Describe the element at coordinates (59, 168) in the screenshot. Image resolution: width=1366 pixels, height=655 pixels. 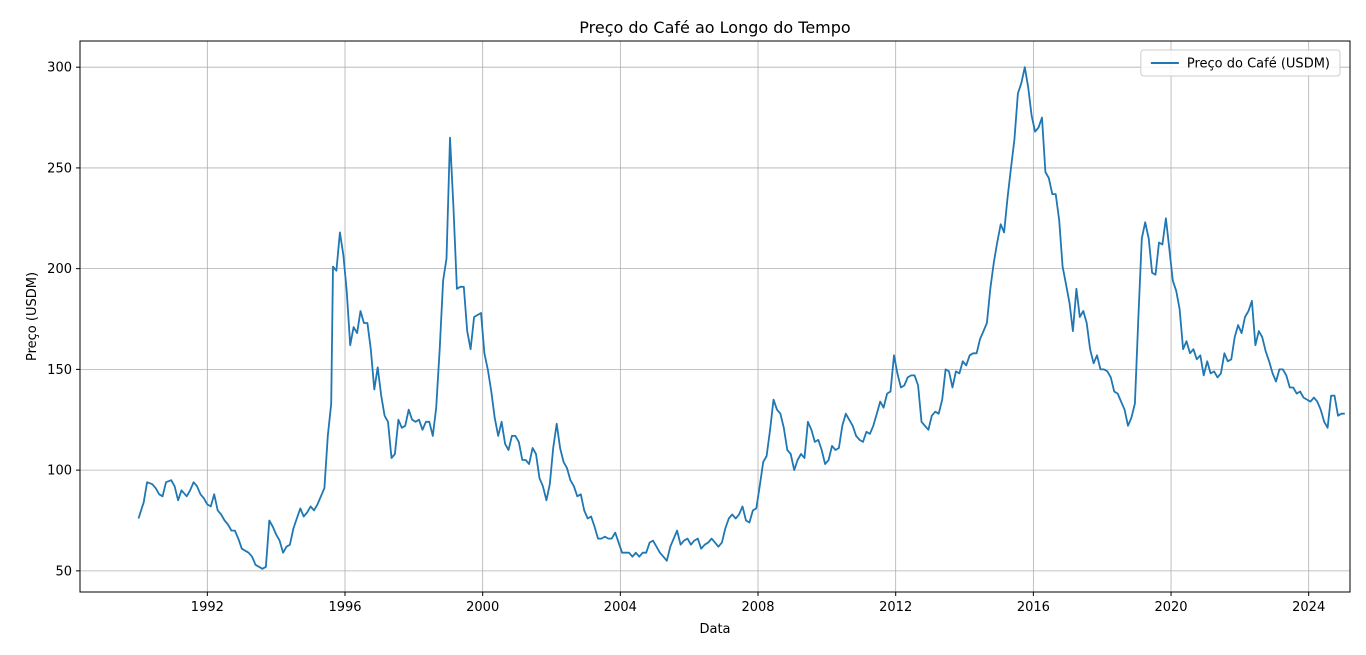
I see `y-tick-label: 250` at that location.